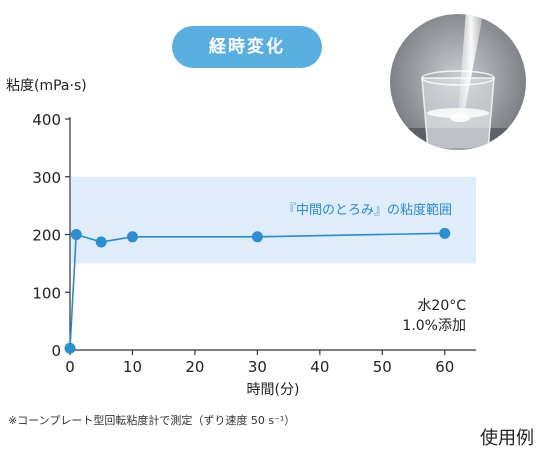 The image size is (540, 450). Describe the element at coordinates (382, 367) in the screenshot. I see `x-tick-label: 50` at that location.